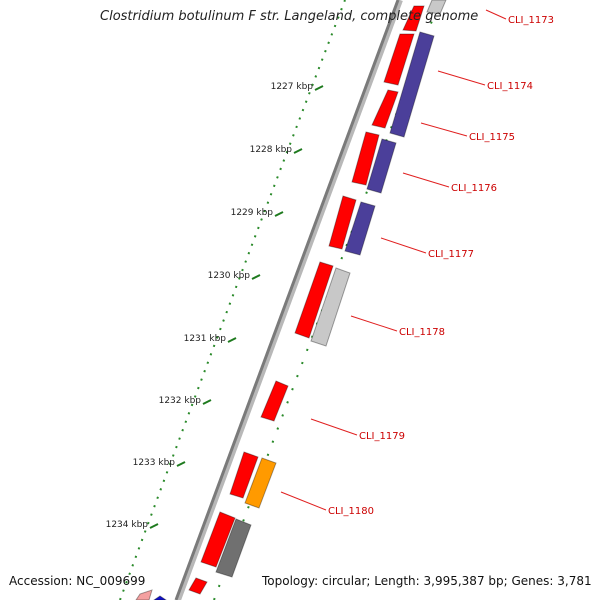 The image size is (600, 600). I want to click on gene-label: CLI_1176, so click(474, 188).